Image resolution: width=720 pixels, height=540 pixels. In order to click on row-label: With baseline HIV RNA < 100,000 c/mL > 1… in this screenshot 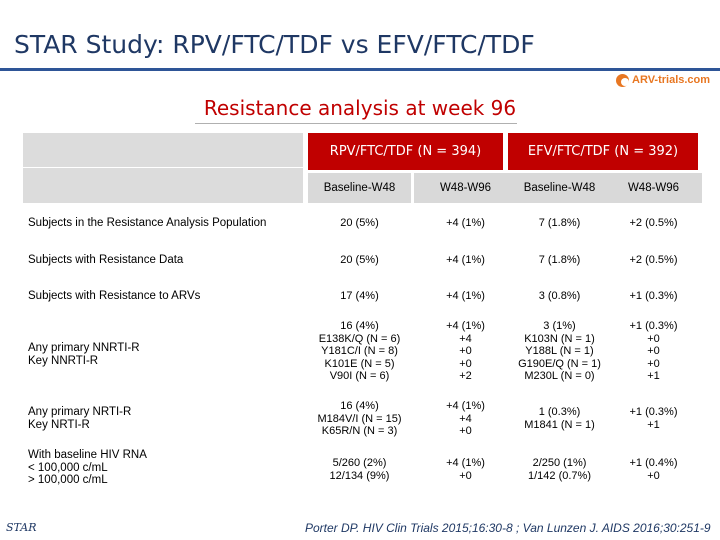, I will do `click(87, 467)`.